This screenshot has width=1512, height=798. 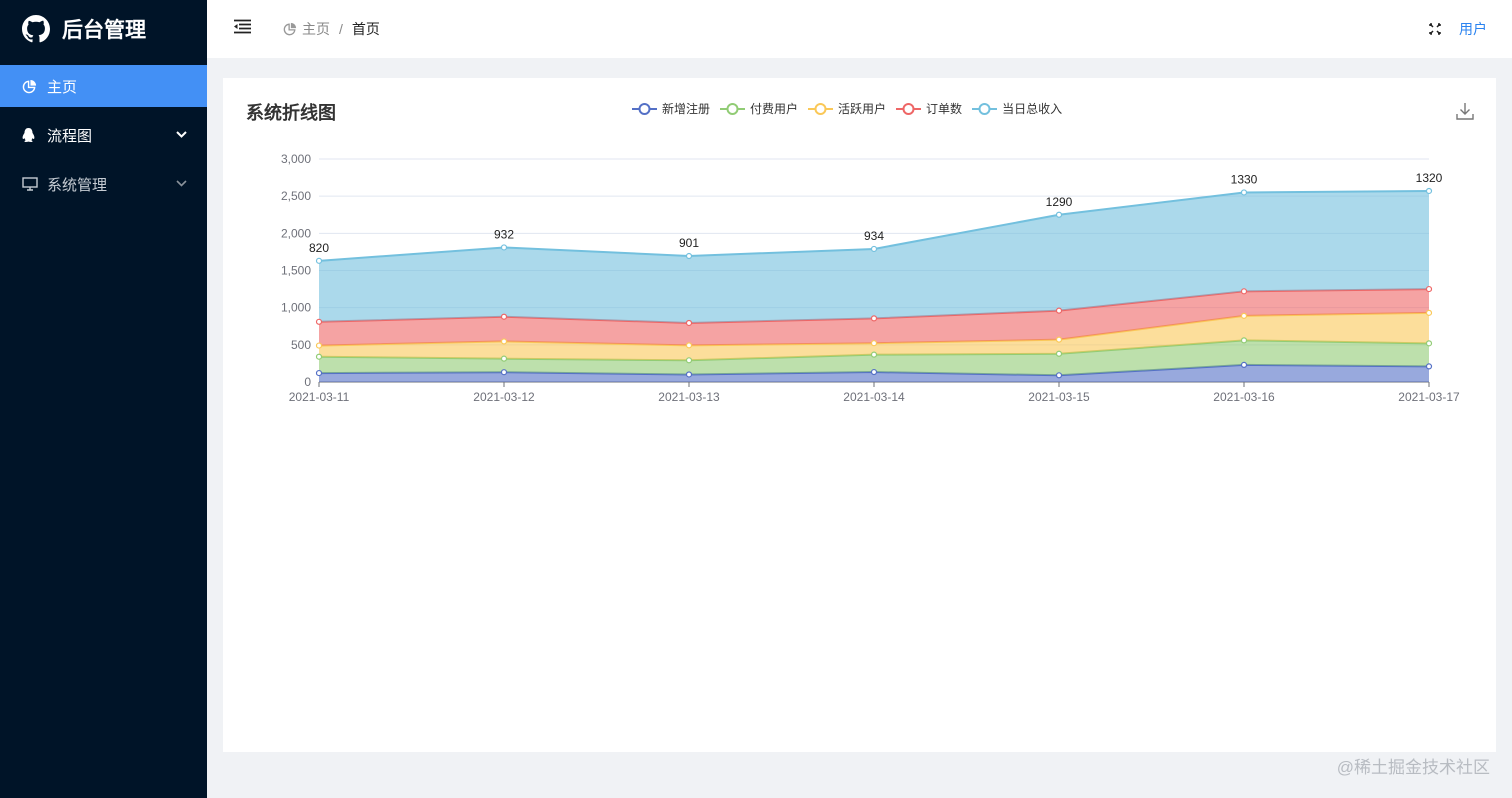 What do you see at coordinates (62, 87) in the screenshot?
I see `sidebar-item-label: 主页` at bounding box center [62, 87].